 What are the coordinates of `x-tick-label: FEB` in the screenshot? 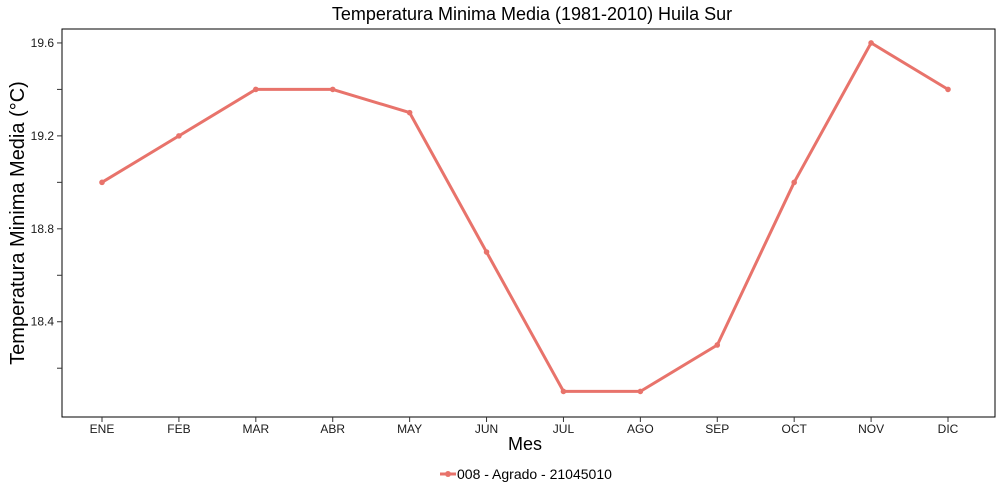 It's located at (178, 429).